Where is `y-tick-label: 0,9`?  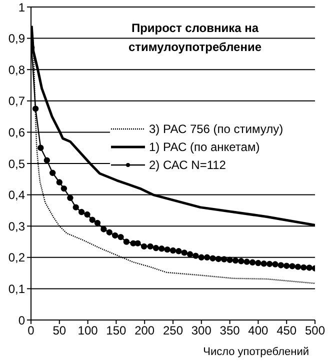 y-tick-label: 0,9 is located at coordinates (17, 39).